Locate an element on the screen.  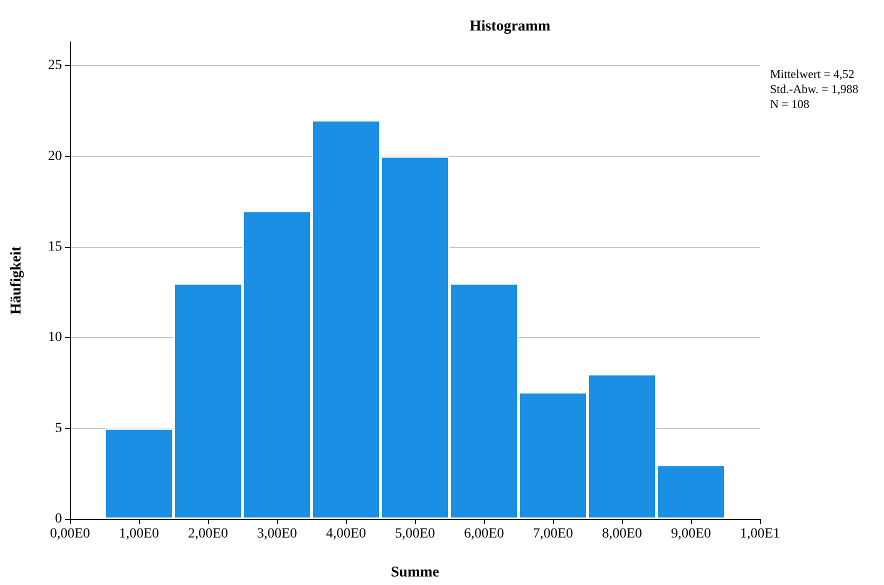
x-tick-label: 1,00E1 is located at coordinates (760, 534).